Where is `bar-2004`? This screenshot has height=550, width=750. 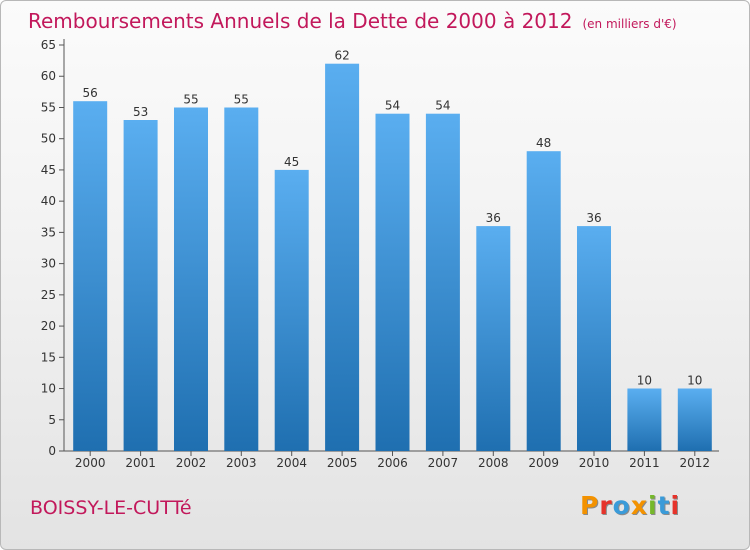 bar-2004 is located at coordinates (291, 310).